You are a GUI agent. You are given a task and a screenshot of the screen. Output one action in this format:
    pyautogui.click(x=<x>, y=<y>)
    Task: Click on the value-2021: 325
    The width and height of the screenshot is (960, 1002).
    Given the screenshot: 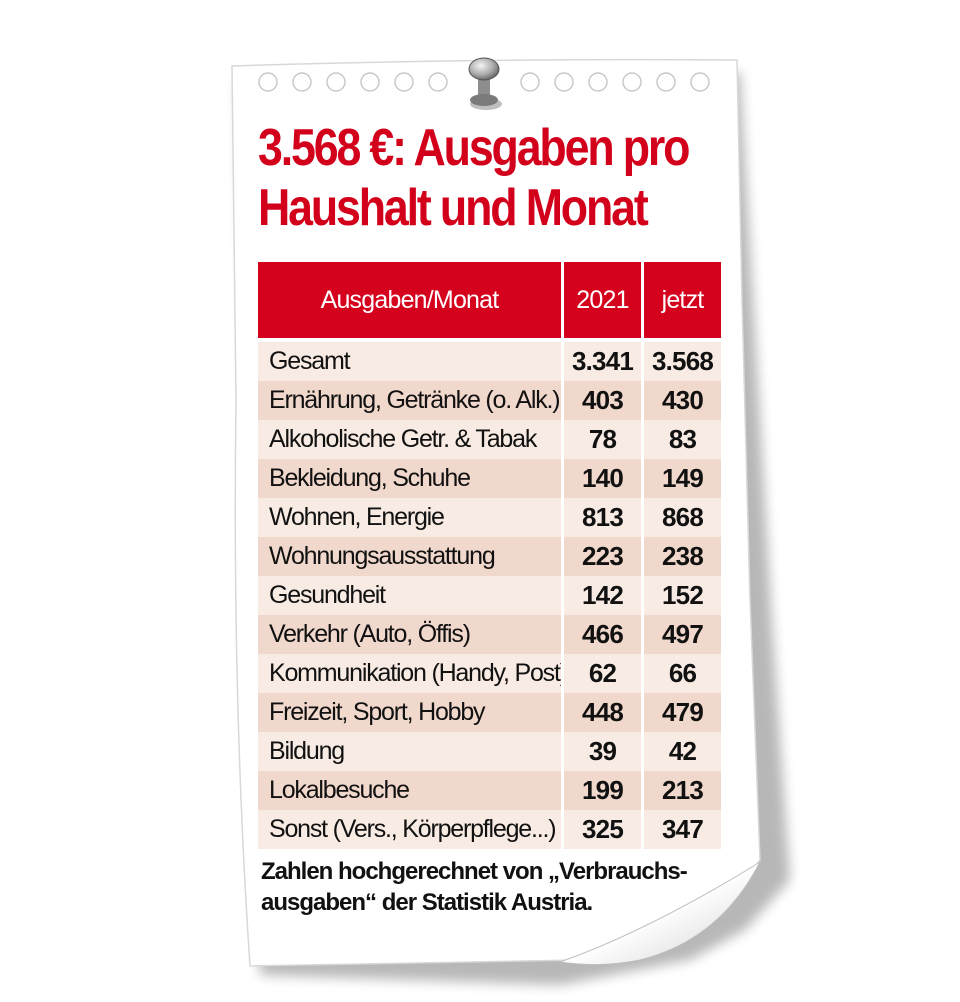 What is the action you would take?
    pyautogui.click(x=602, y=829)
    